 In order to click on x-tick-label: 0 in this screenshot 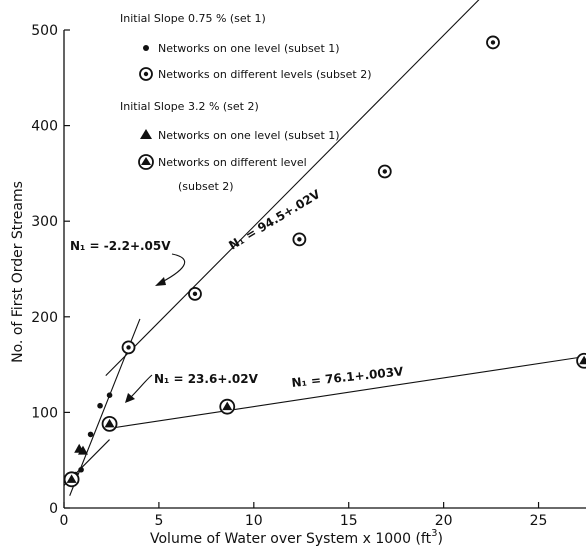, I will do `click(64, 521)`.